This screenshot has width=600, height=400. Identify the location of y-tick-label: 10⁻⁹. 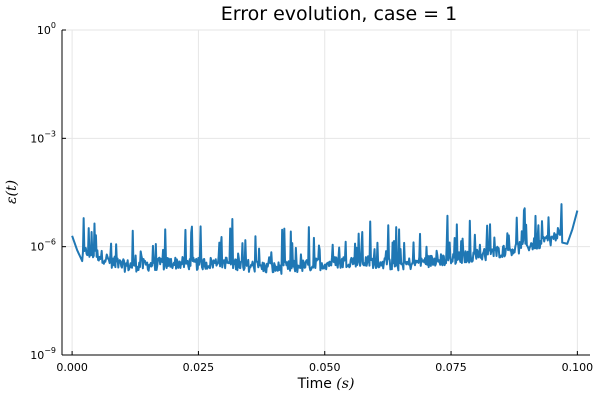
(43, 354).